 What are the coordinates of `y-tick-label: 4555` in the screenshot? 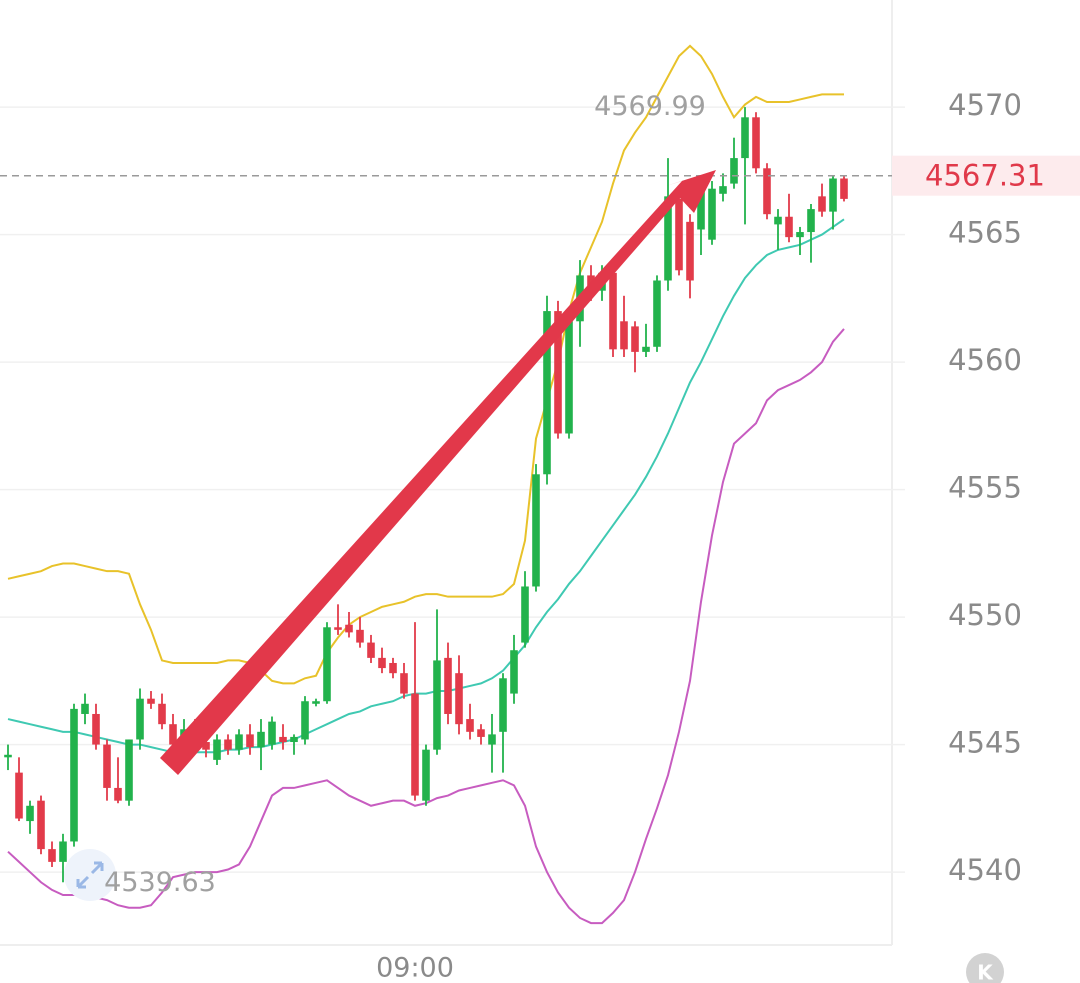 It's located at (985, 488).